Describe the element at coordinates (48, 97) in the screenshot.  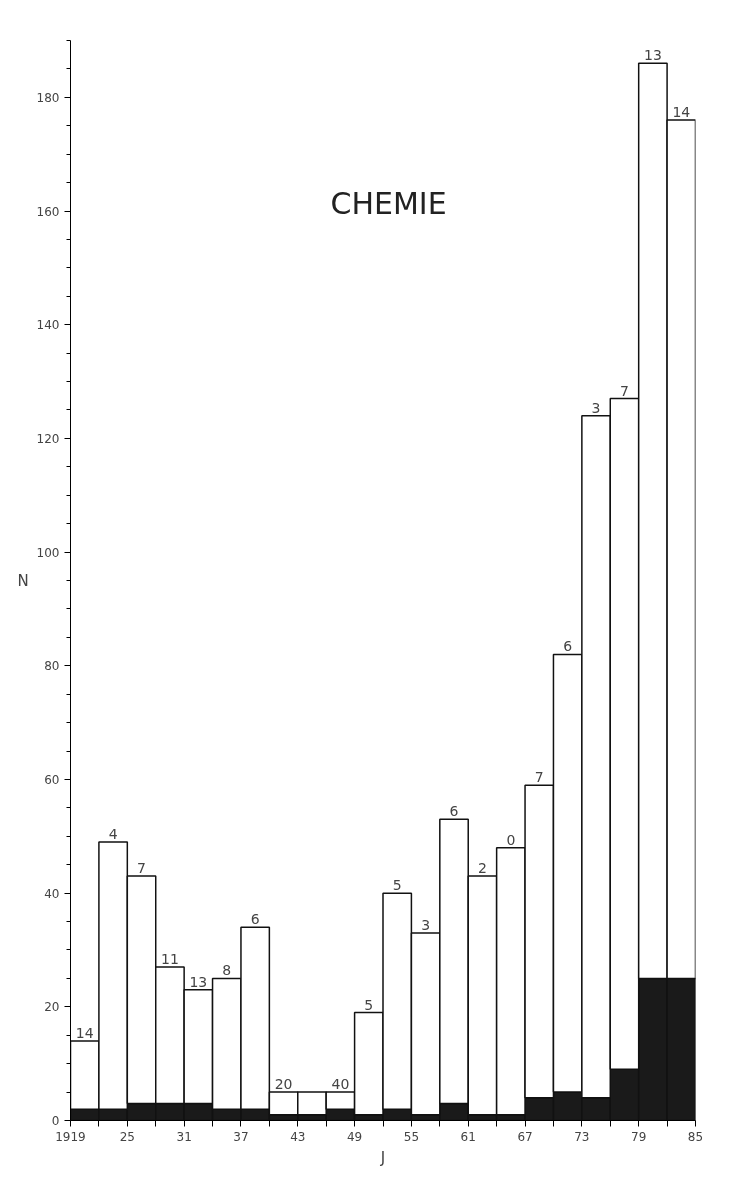
I see `y-tick-label: 180` at that location.